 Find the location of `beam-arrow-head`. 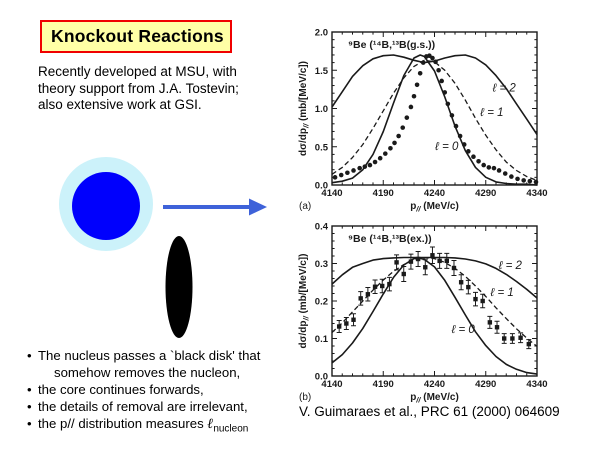

beam-arrow-head is located at coordinates (258, 207).